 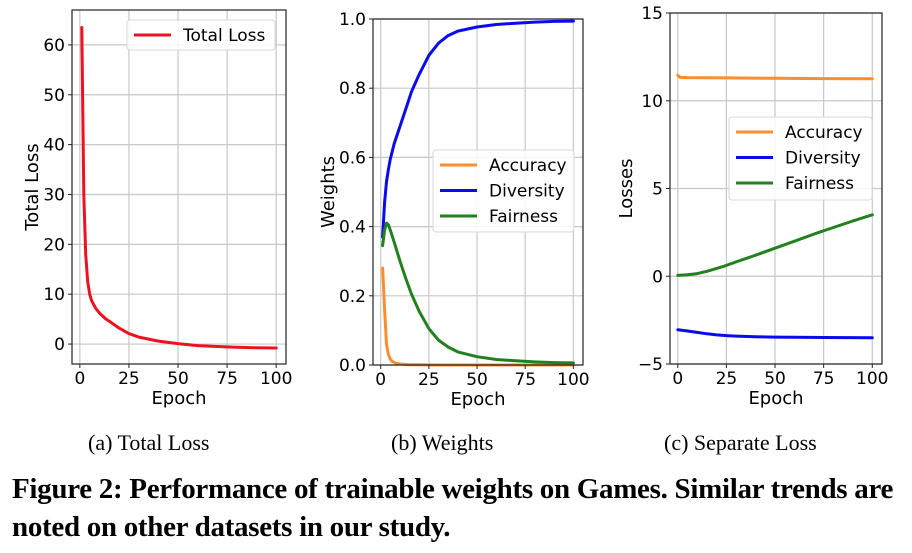 What do you see at coordinates (740, 442) in the screenshot?
I see `subcaption-c: (c) Separate Loss` at bounding box center [740, 442].